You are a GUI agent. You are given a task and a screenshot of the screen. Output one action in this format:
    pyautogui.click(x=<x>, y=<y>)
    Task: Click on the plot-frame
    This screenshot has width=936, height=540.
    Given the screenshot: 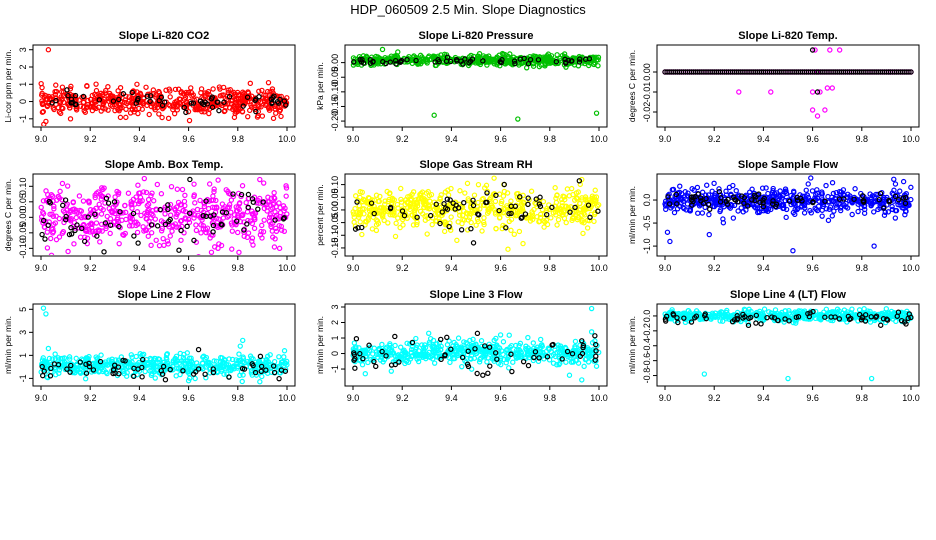 What is the action you would take?
    pyautogui.click(x=164, y=215)
    